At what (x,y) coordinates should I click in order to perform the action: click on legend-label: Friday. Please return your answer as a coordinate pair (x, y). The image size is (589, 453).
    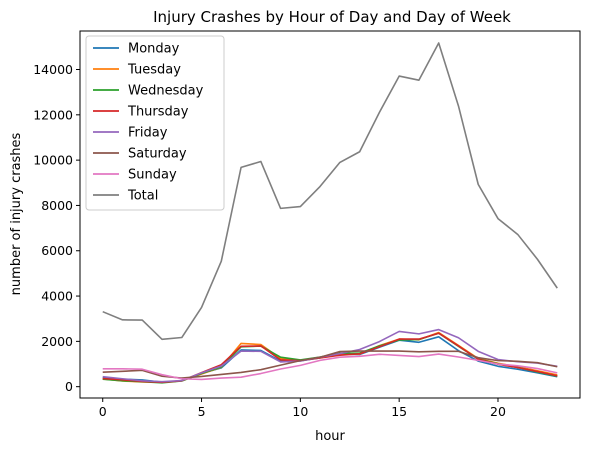
    Looking at the image, I should click on (148, 133).